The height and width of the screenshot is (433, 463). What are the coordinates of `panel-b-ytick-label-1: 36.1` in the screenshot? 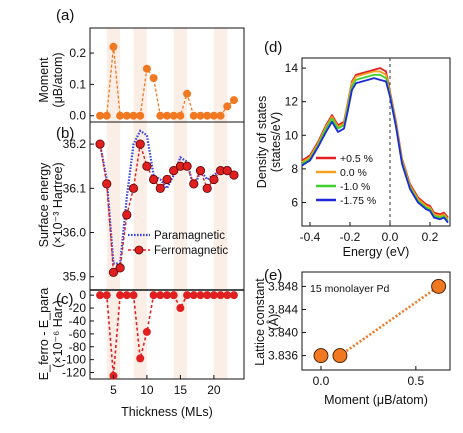 It's located at (75, 188).